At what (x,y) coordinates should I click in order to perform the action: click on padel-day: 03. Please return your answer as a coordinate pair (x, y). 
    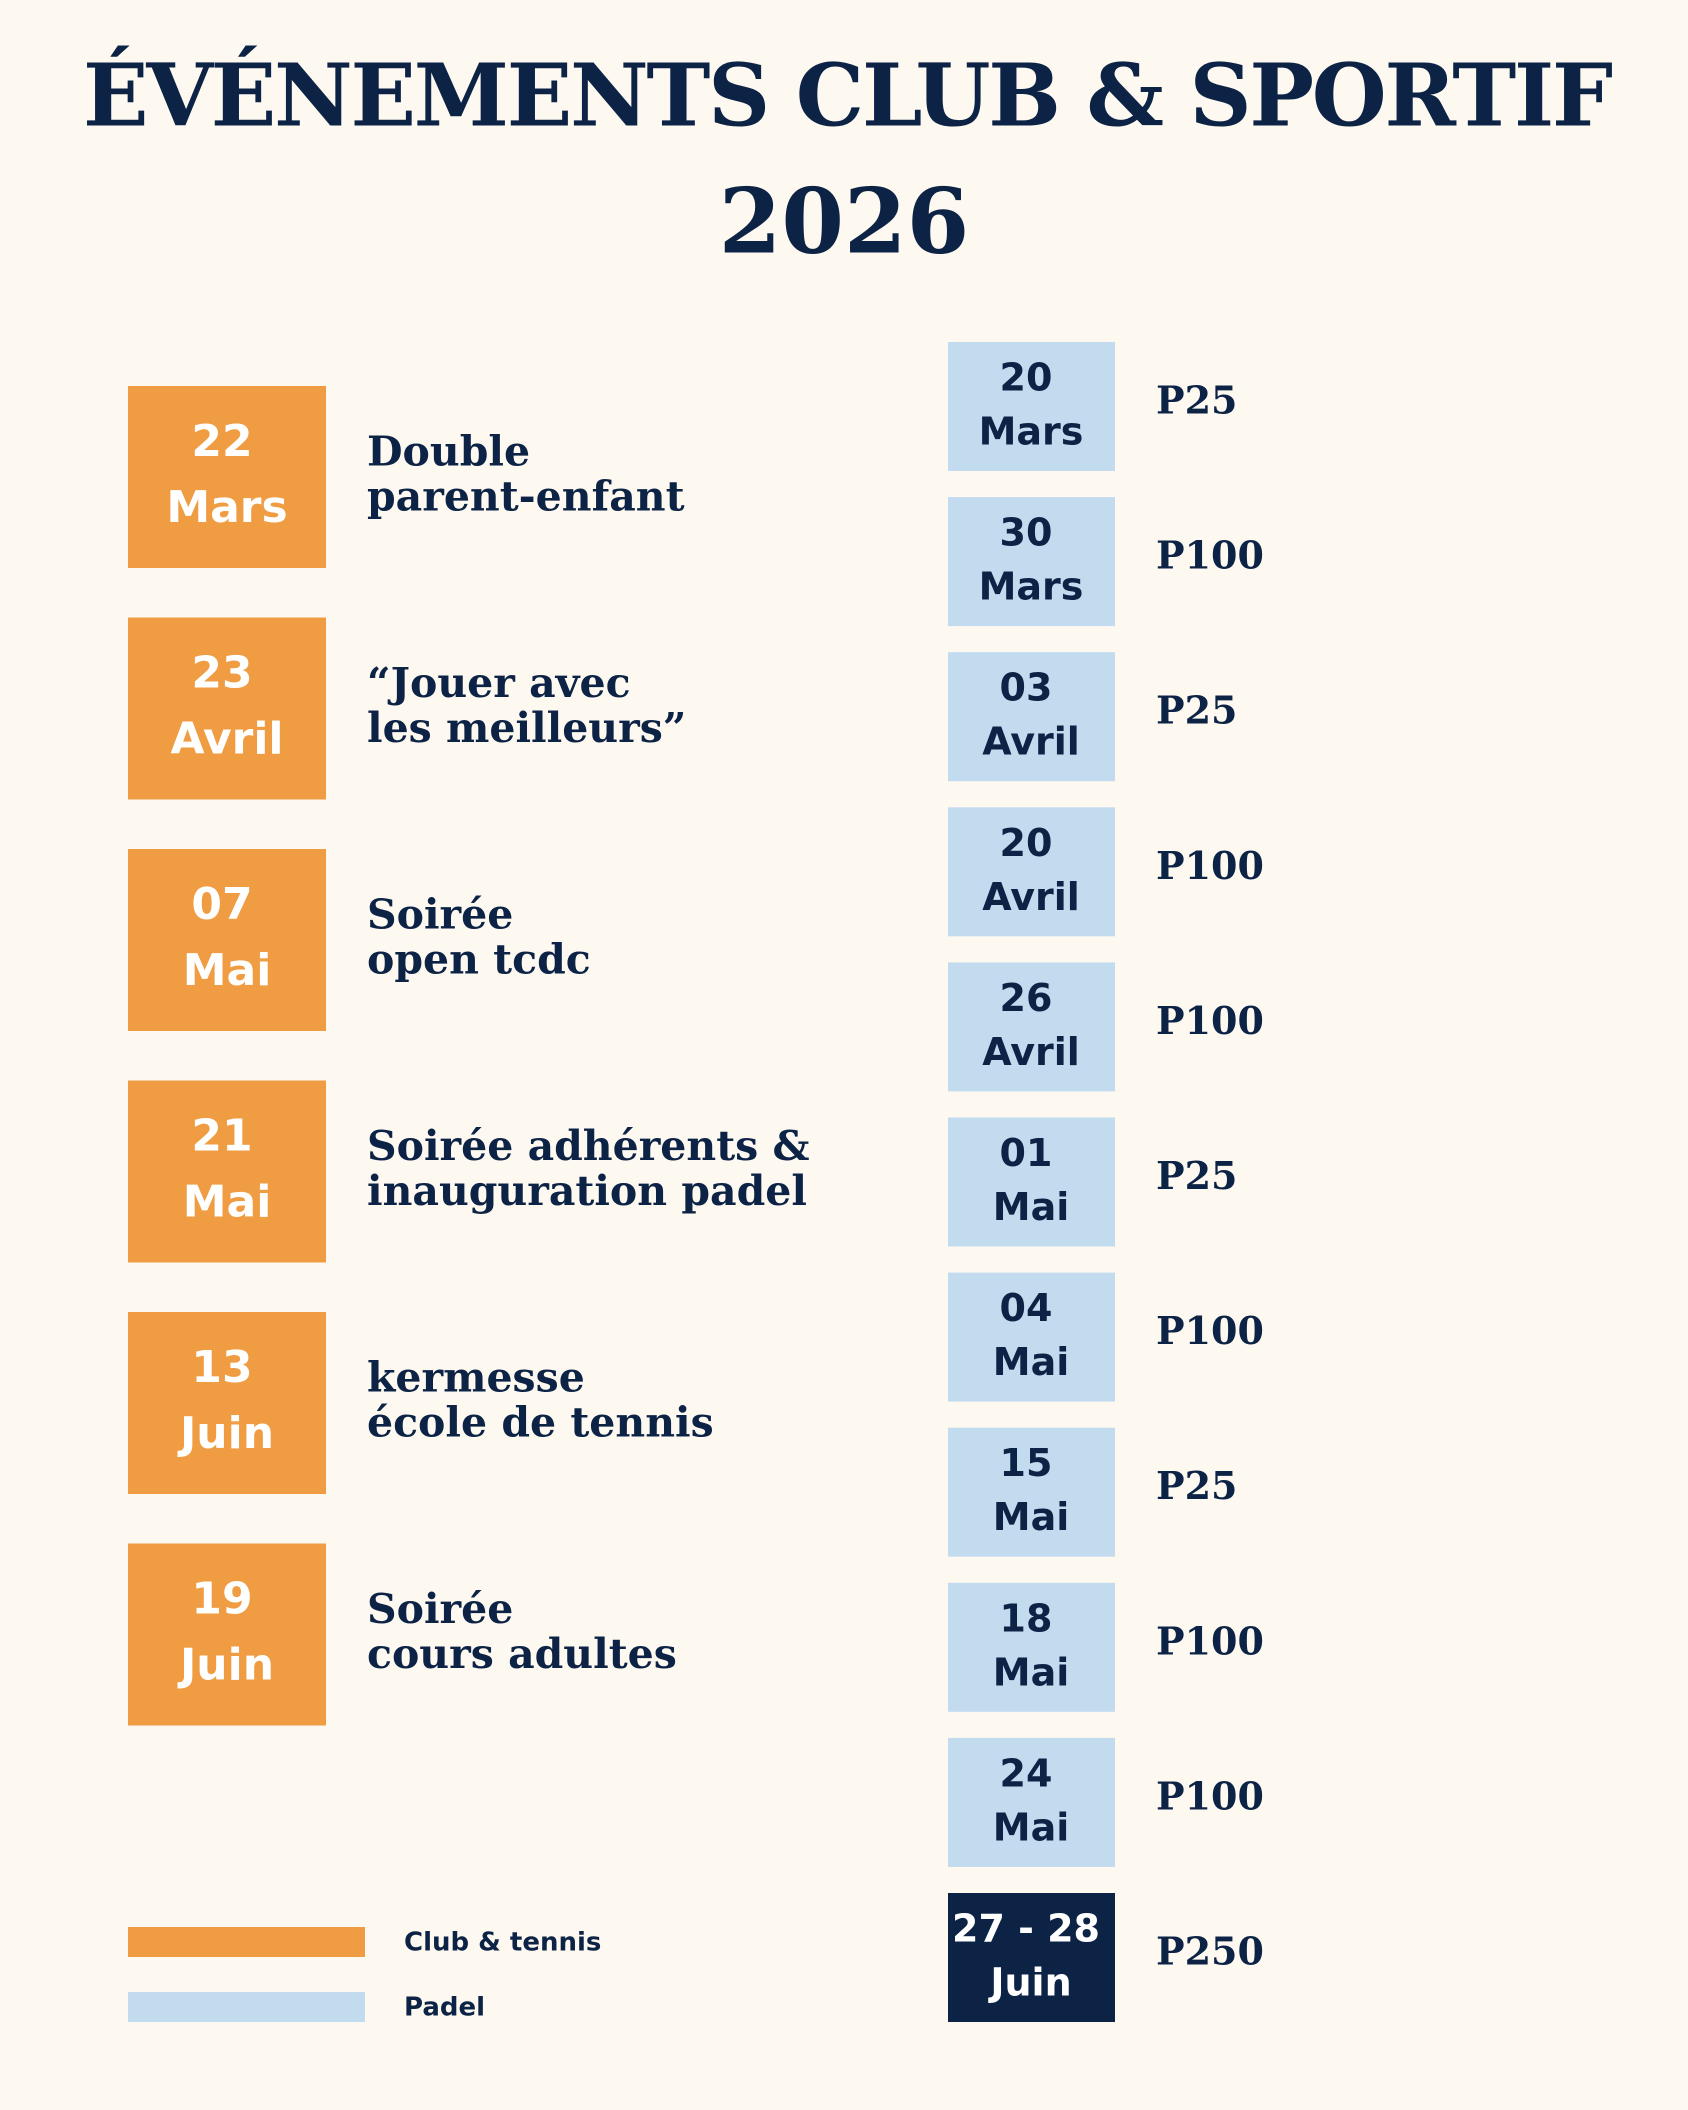
    Looking at the image, I should click on (1026, 688).